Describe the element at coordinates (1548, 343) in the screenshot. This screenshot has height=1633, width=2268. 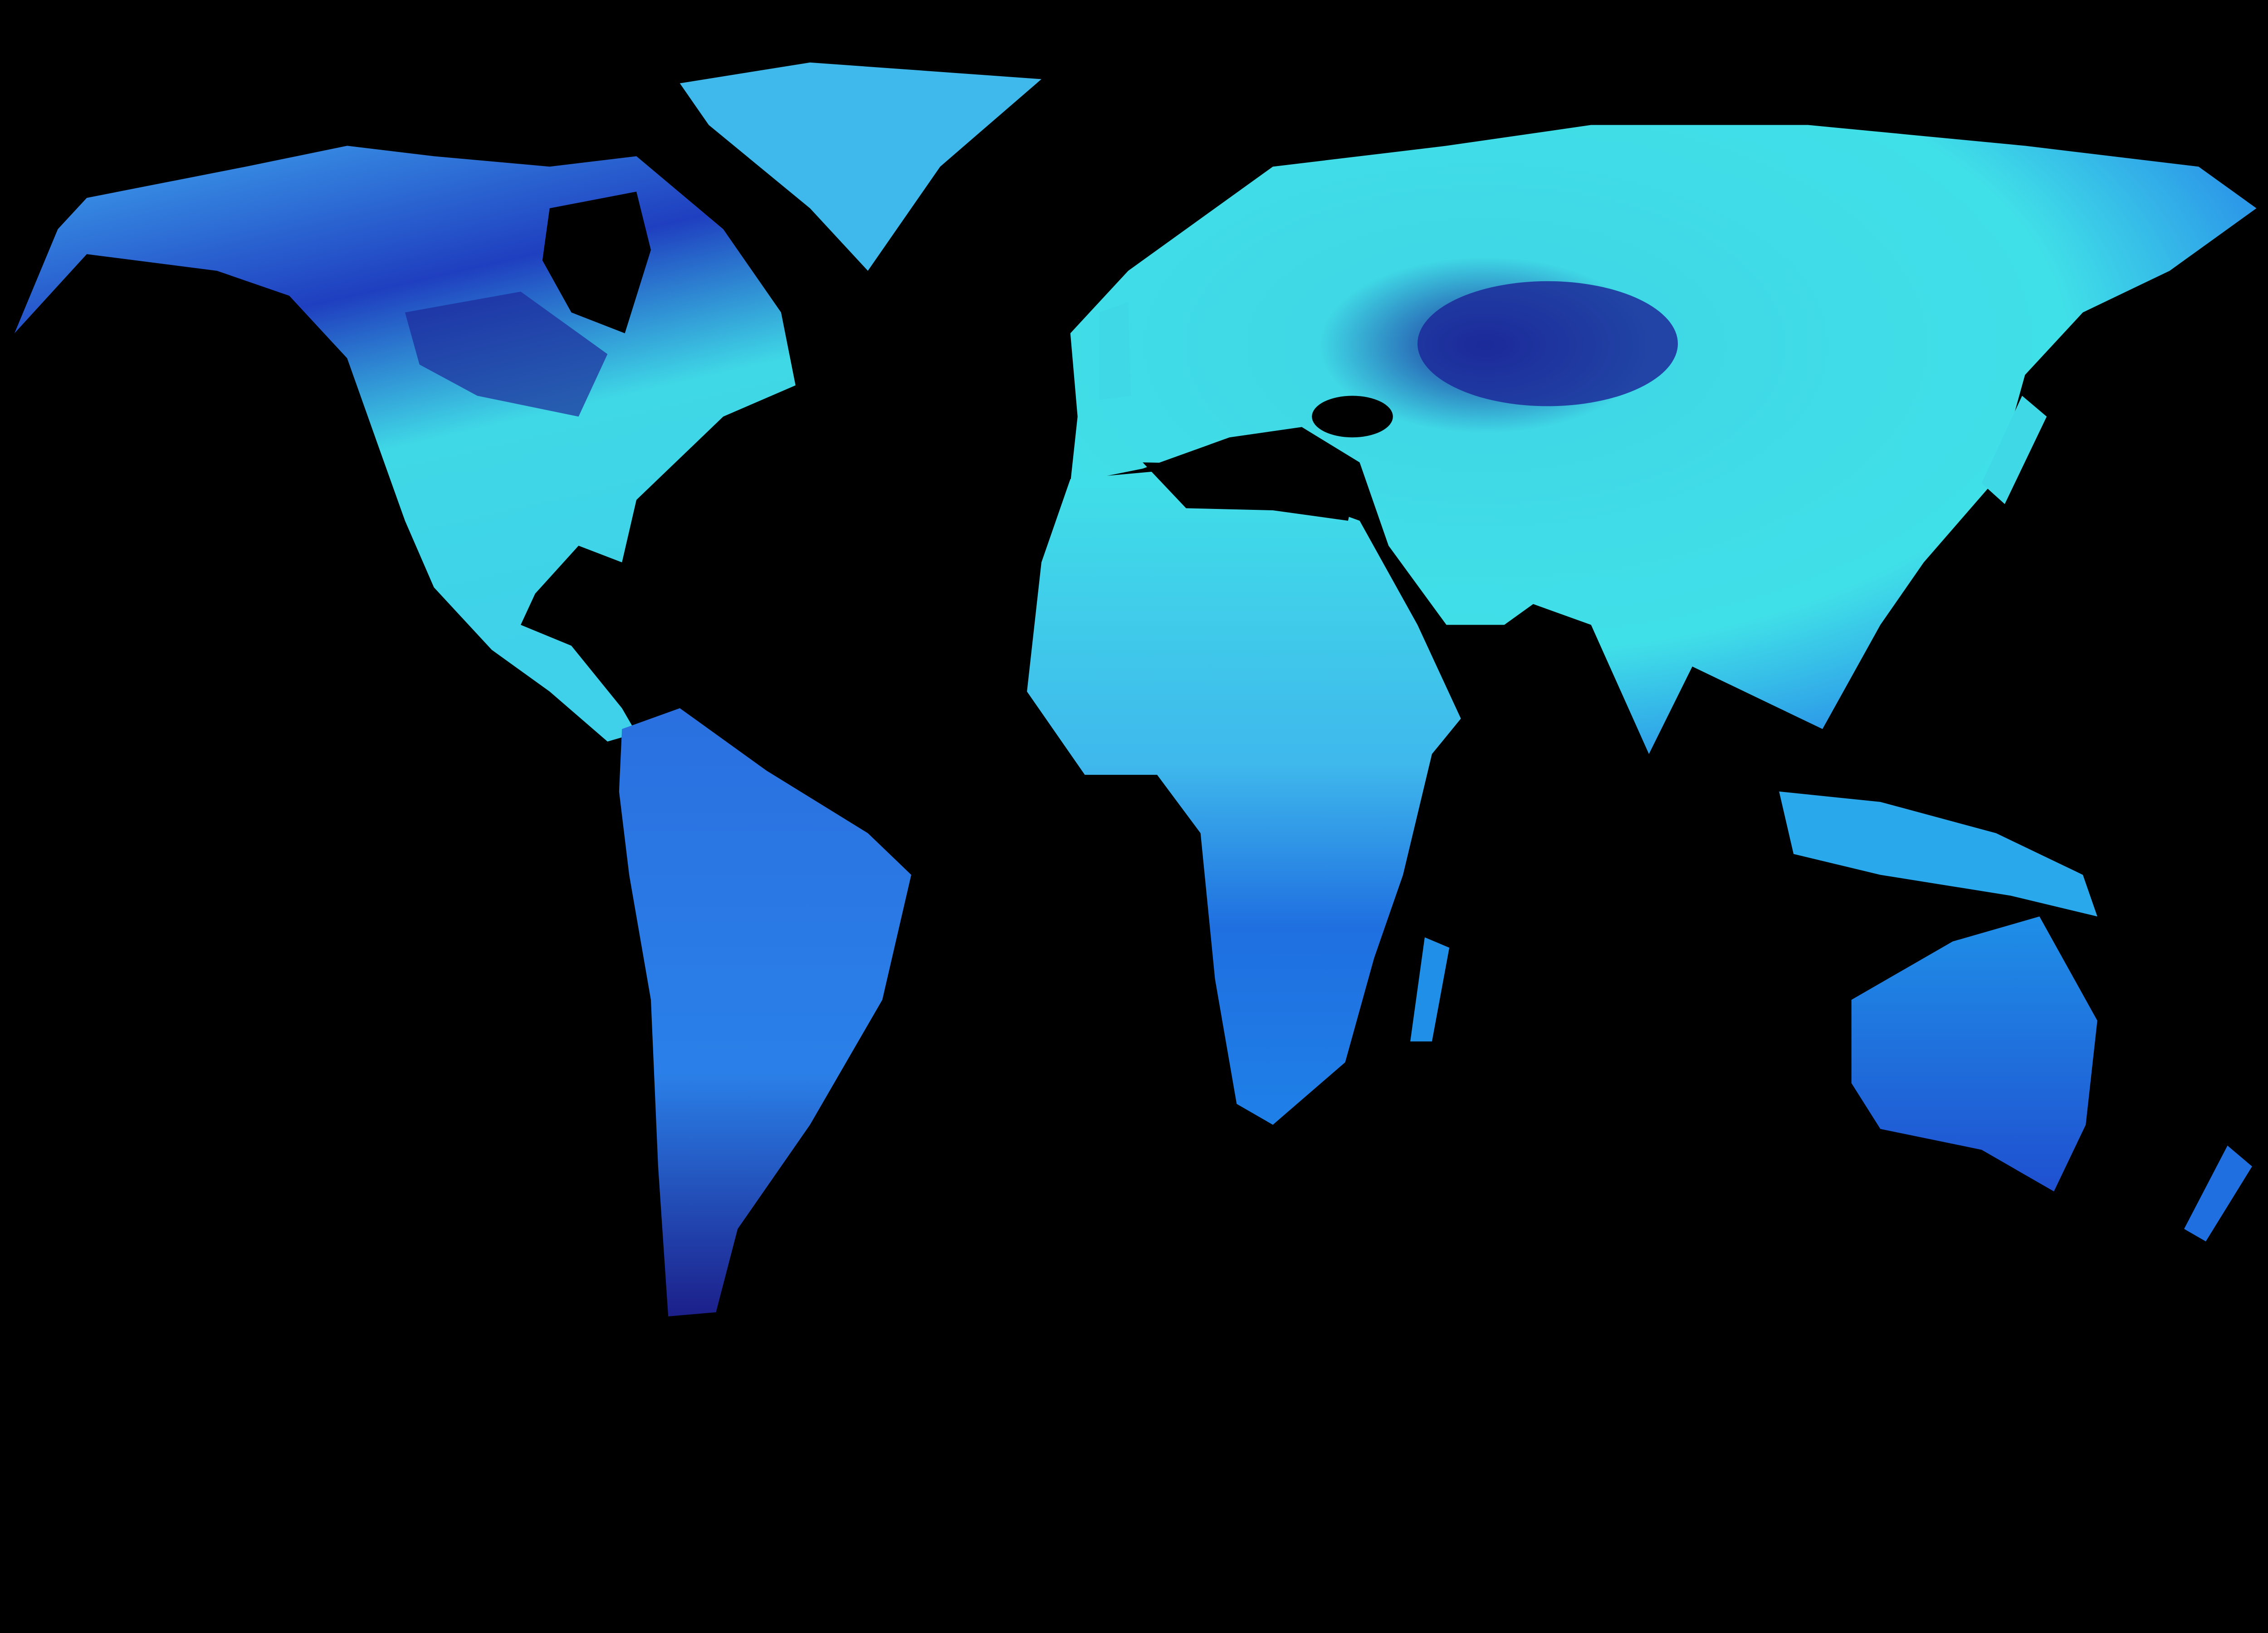
I see `siberia-dark-region` at that location.